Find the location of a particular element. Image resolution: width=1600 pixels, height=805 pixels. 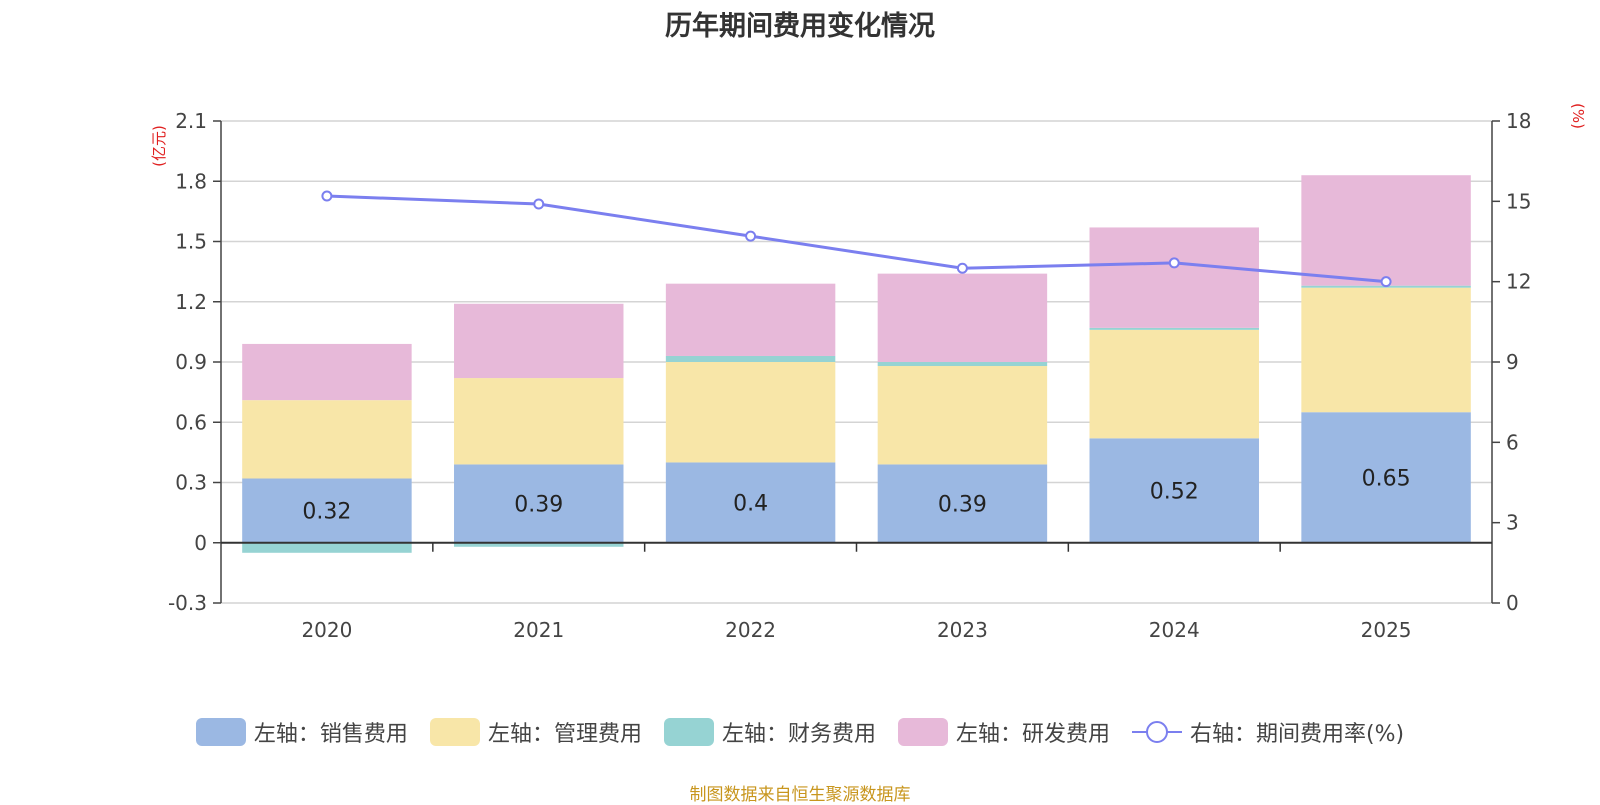

legend-item: 左轴：财务费用 is located at coordinates (769, 732).